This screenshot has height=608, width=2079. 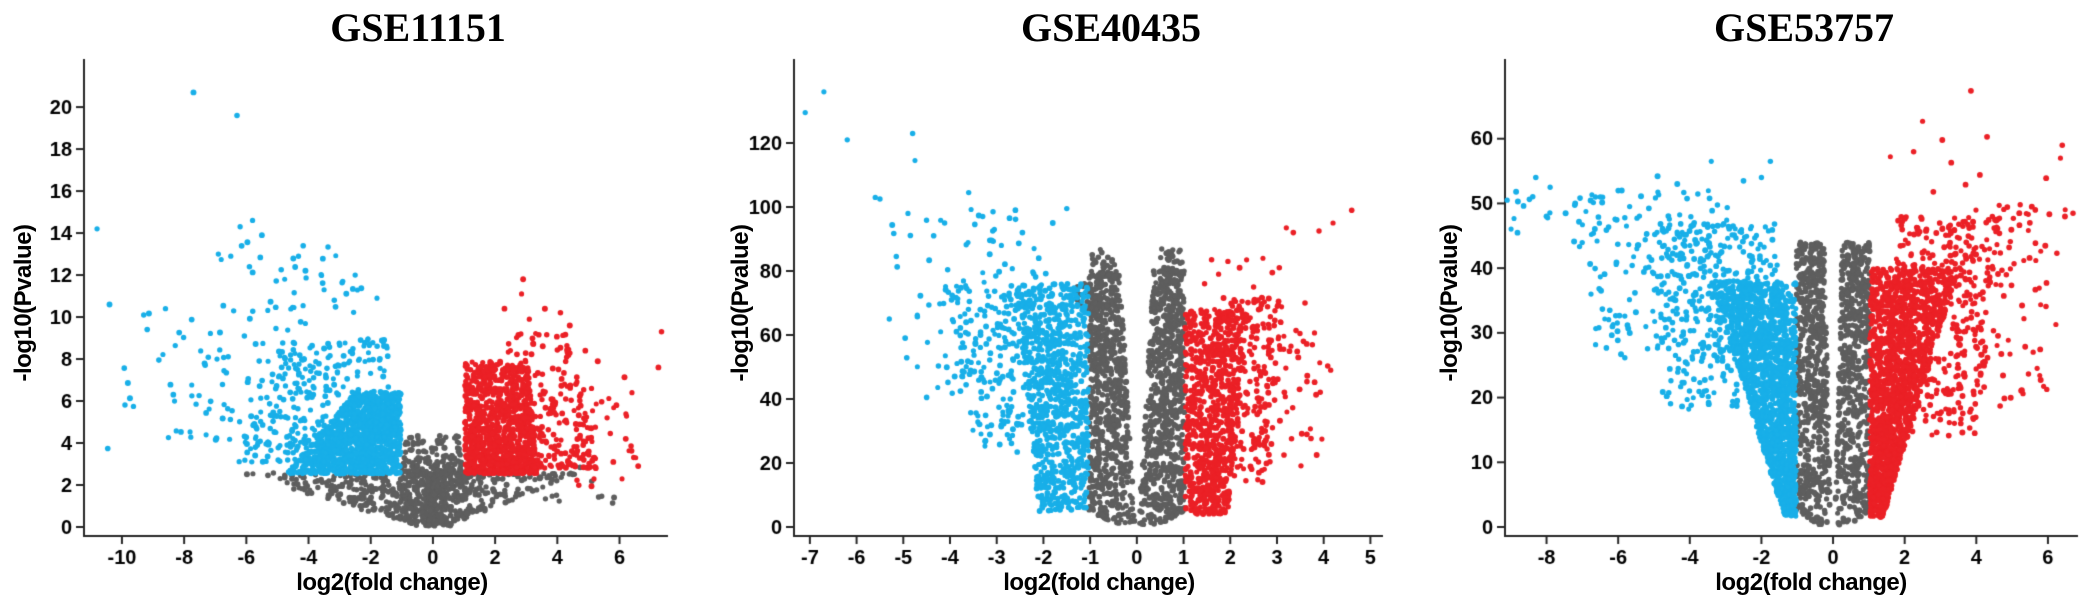 What do you see at coordinates (23, 303) in the screenshot?
I see `y-axis-label-gse11151: -log10(Pvalue)` at bounding box center [23, 303].